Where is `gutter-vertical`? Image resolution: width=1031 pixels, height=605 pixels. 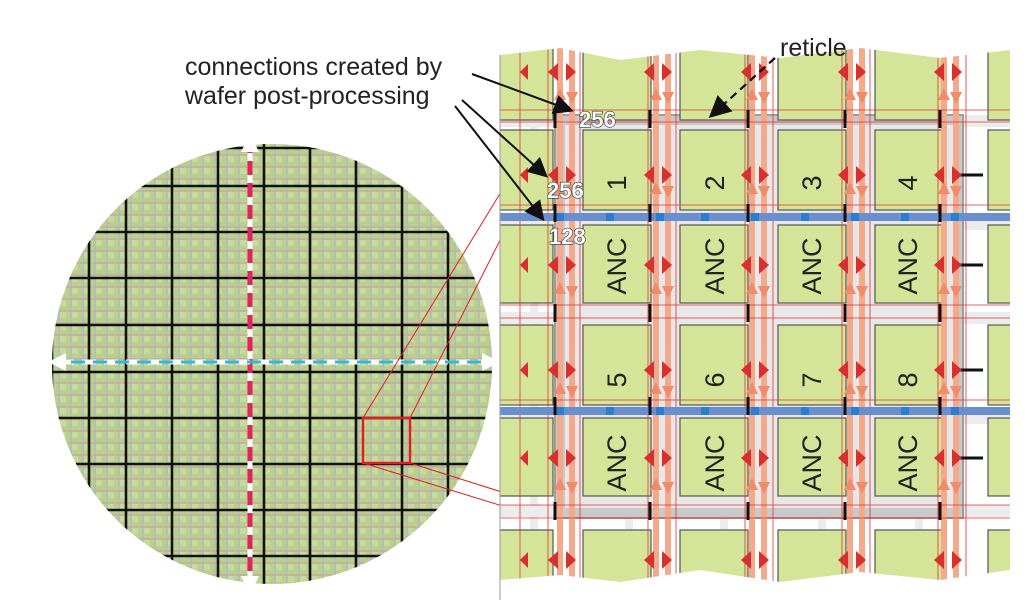
gutter-vertical is located at coordinates (1014, 320).